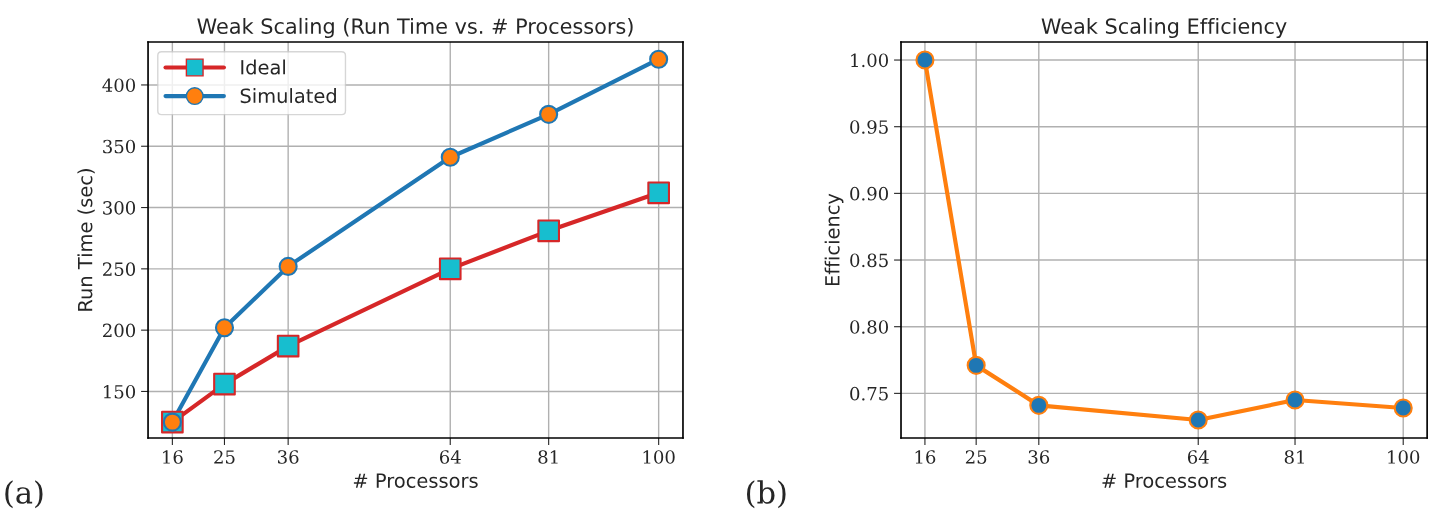 This screenshot has width=1443, height=519. What do you see at coordinates (119, 330) in the screenshot?
I see `y-tick-label: 200` at bounding box center [119, 330].